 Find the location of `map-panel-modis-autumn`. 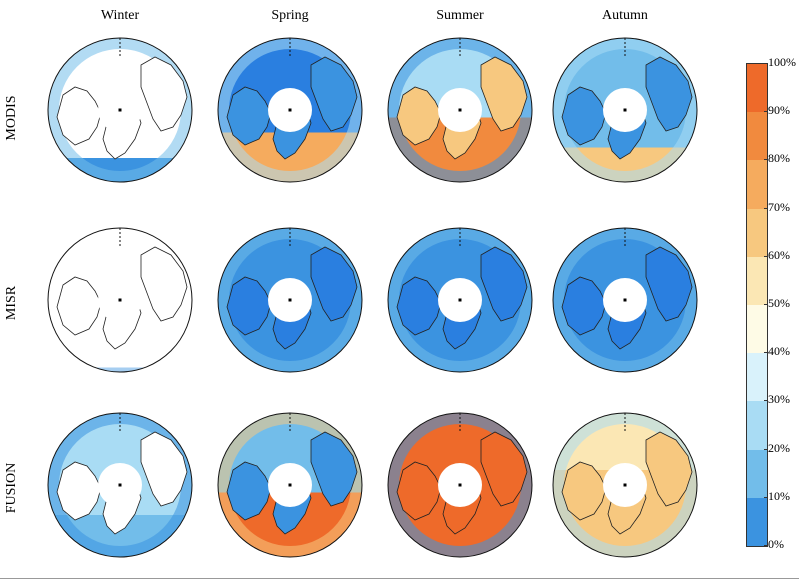

map-panel-modis-autumn is located at coordinates (625, 110).